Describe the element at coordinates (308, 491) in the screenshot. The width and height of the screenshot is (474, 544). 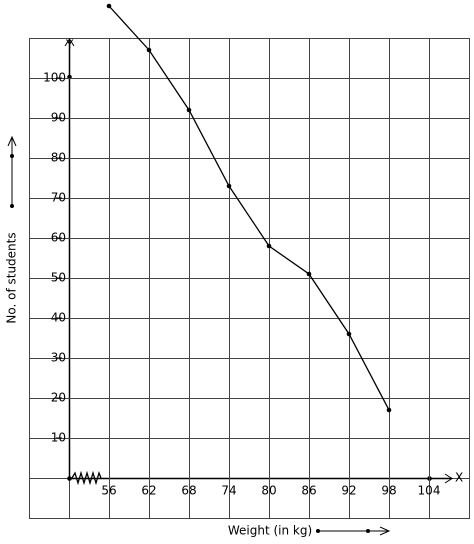
I see `x-tick-label: 86` at that location.